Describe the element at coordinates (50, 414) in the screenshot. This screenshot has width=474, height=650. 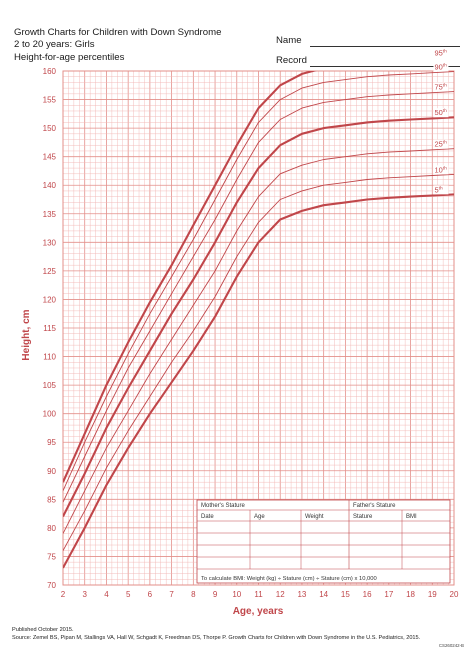
I see `y-tick-label: 100` at that location.